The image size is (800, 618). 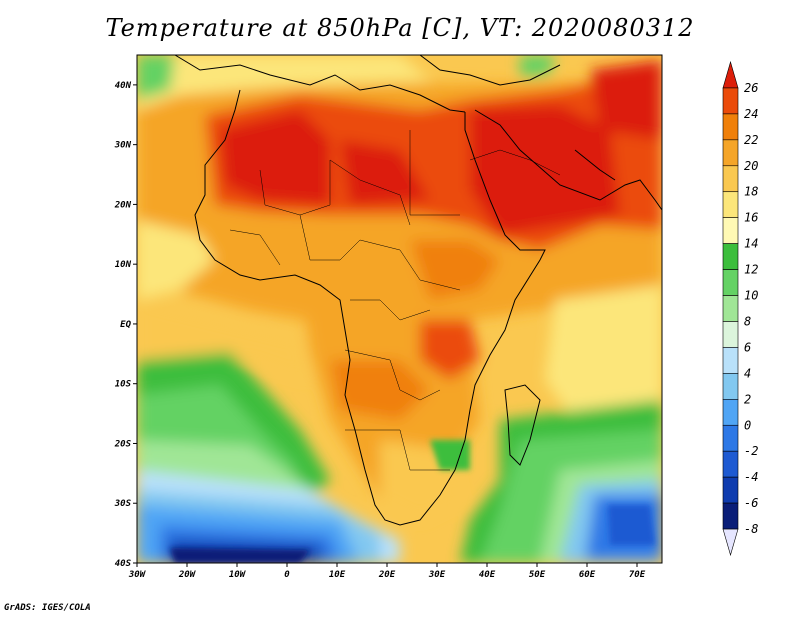 What do you see at coordinates (751, 218) in the screenshot?
I see `colorbar-label: 16` at bounding box center [751, 218].